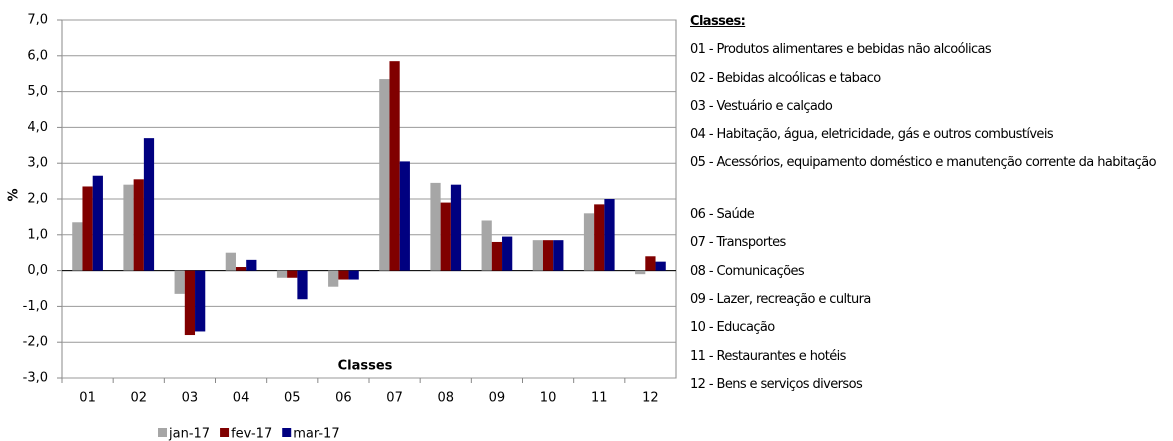 The width and height of the screenshot is (1173, 441). Describe the element at coordinates (768, 356) in the screenshot. I see `class-item: 11 - Restaurantes e hotéis` at that location.